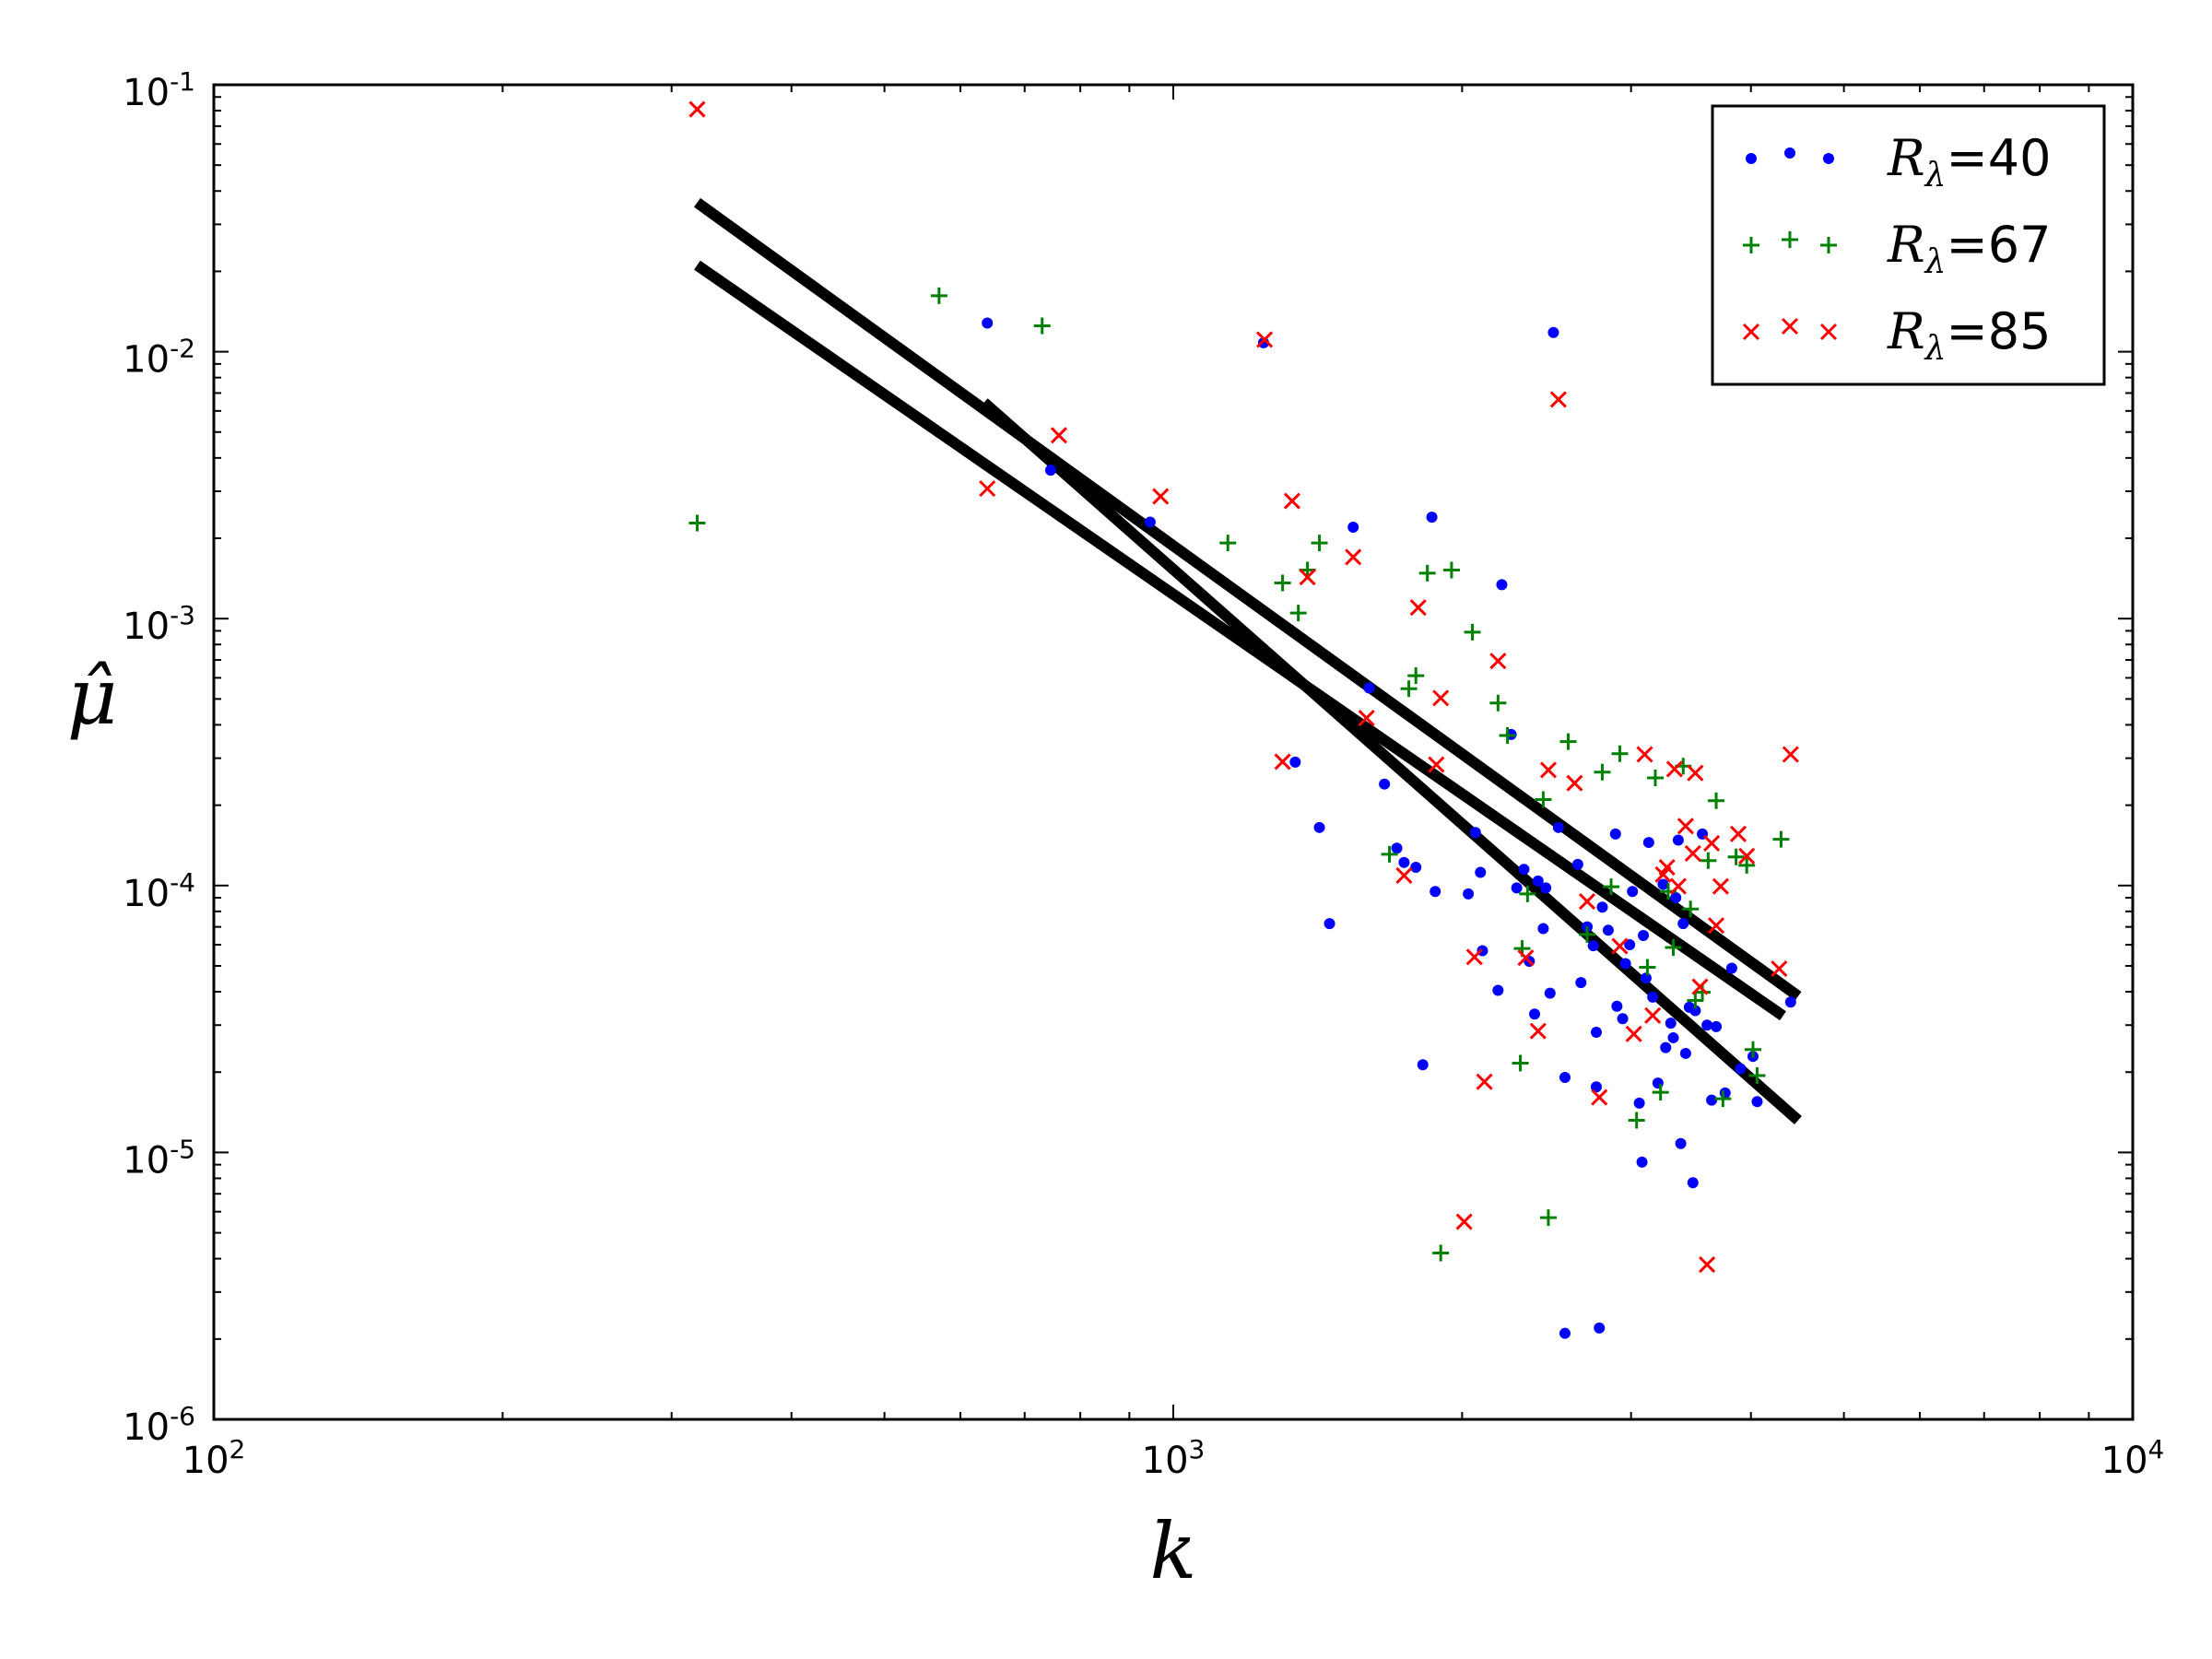 The width and height of the screenshot is (2212, 1659). I want to click on legend-box, so click(1908, 245).